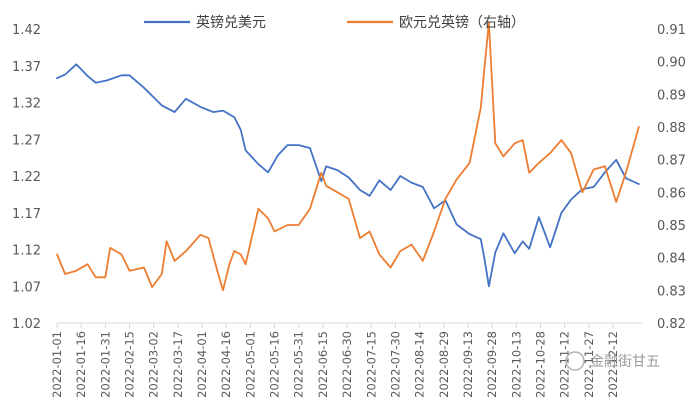 The image size is (700, 420). Describe the element at coordinates (671, 193) in the screenshot. I see `right-tick-label: 0.86` at that location.